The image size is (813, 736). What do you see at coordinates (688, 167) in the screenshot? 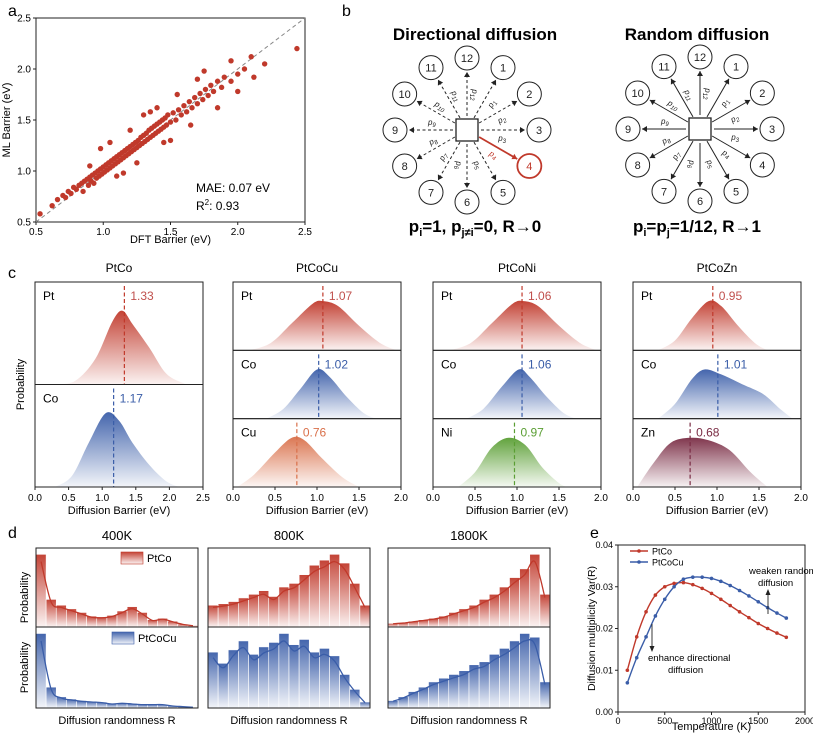
I see `prob-sub: 6` at bounding box center [688, 167].